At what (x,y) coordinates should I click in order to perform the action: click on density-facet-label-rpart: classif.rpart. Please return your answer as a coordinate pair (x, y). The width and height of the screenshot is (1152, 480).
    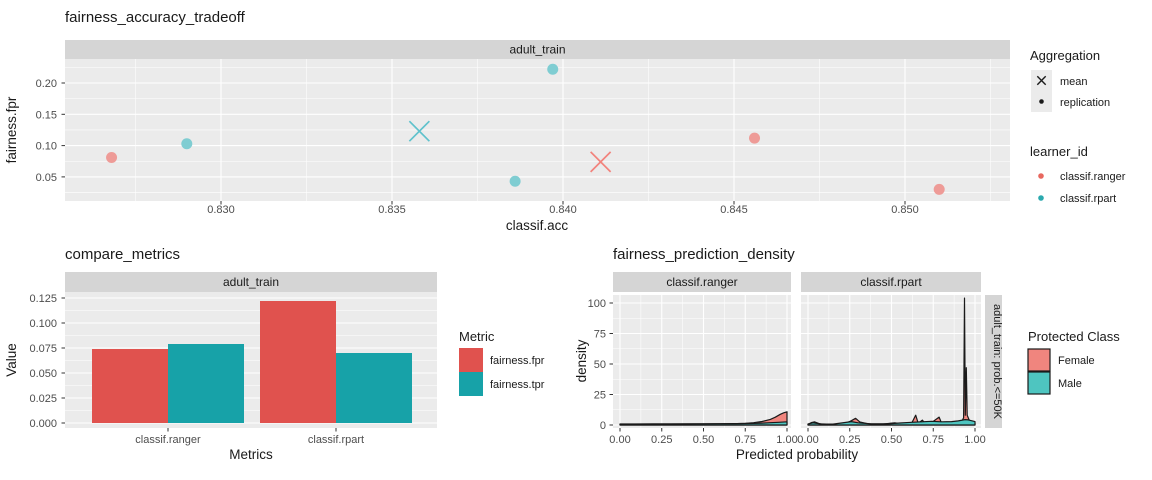
    Looking at the image, I should click on (891, 282).